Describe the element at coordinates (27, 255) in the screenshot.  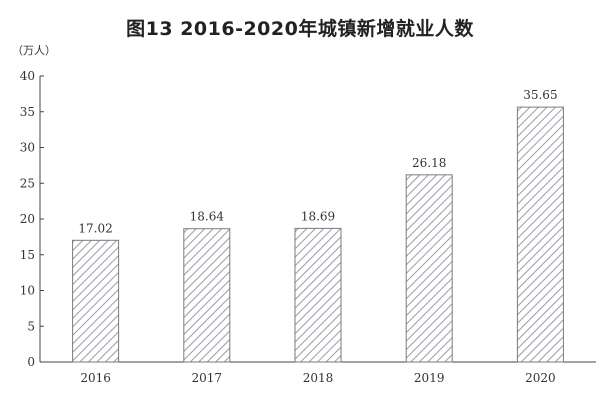
I see `y-tick-label: 15` at that location.